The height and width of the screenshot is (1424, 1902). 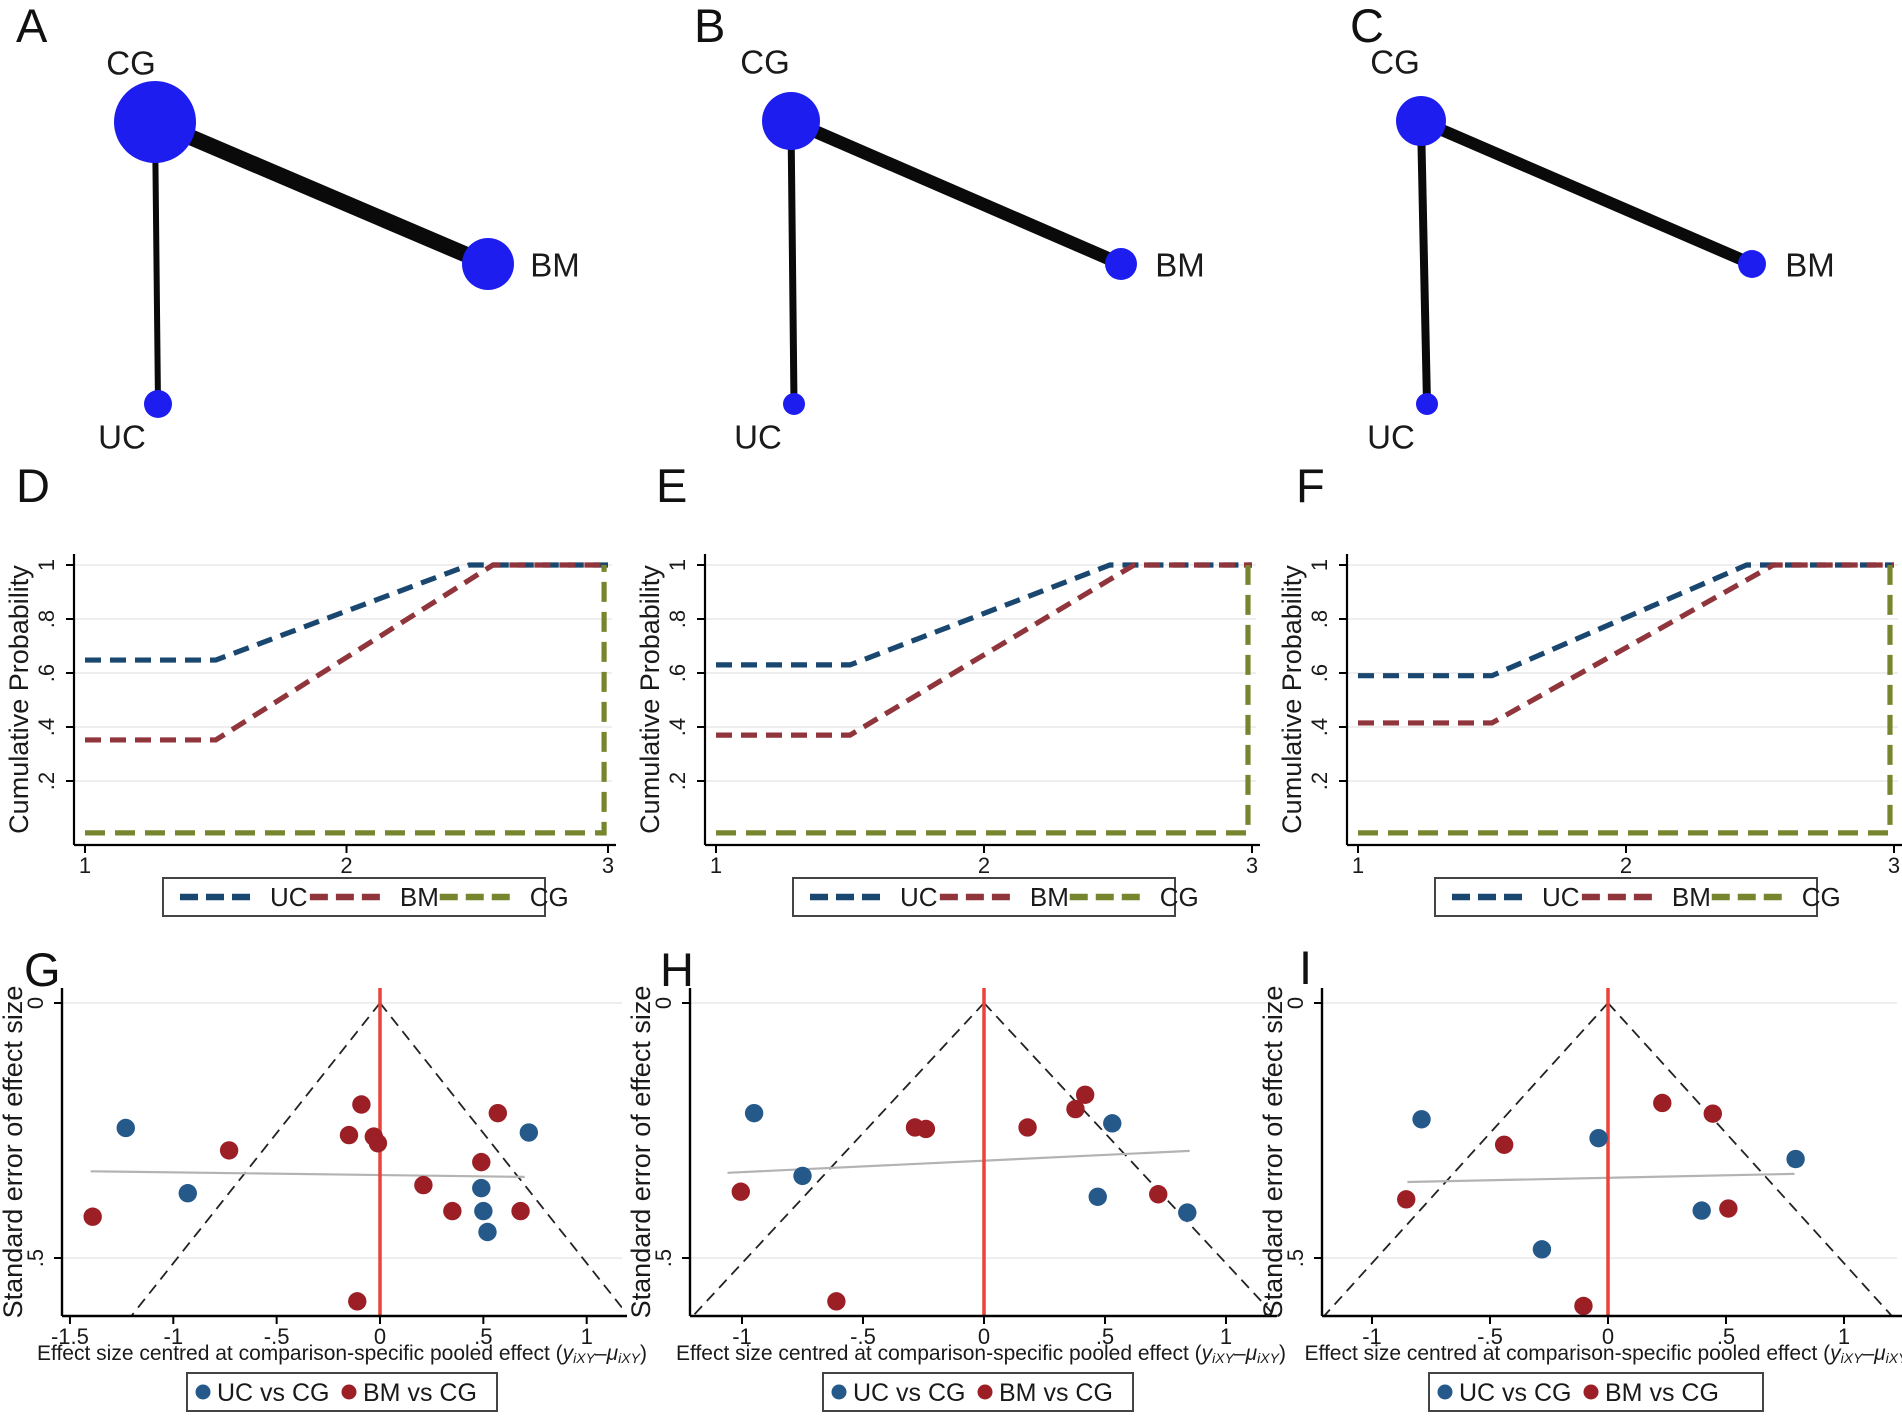 I want to click on y-tick-label: .4, so click(x=46, y=727).